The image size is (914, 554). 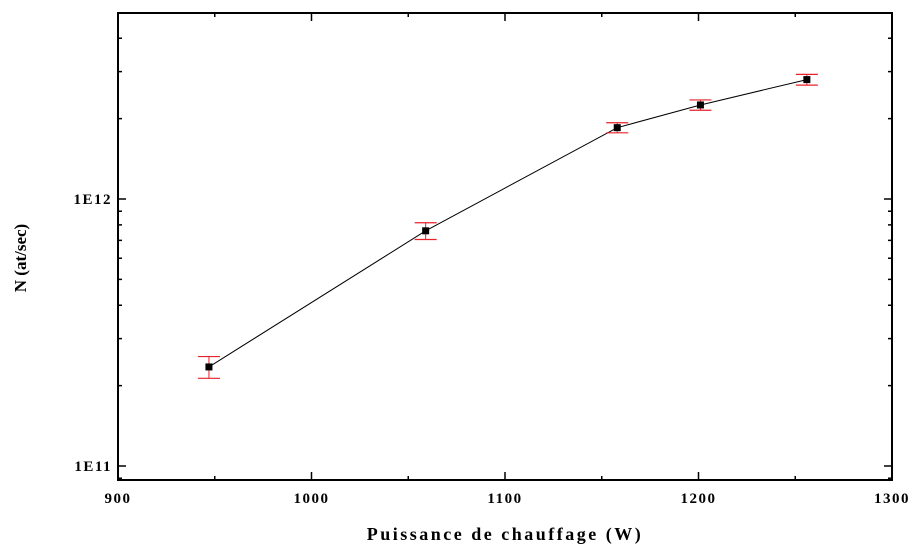 What do you see at coordinates (892, 499) in the screenshot?
I see `x-tick-label: 1300` at bounding box center [892, 499].